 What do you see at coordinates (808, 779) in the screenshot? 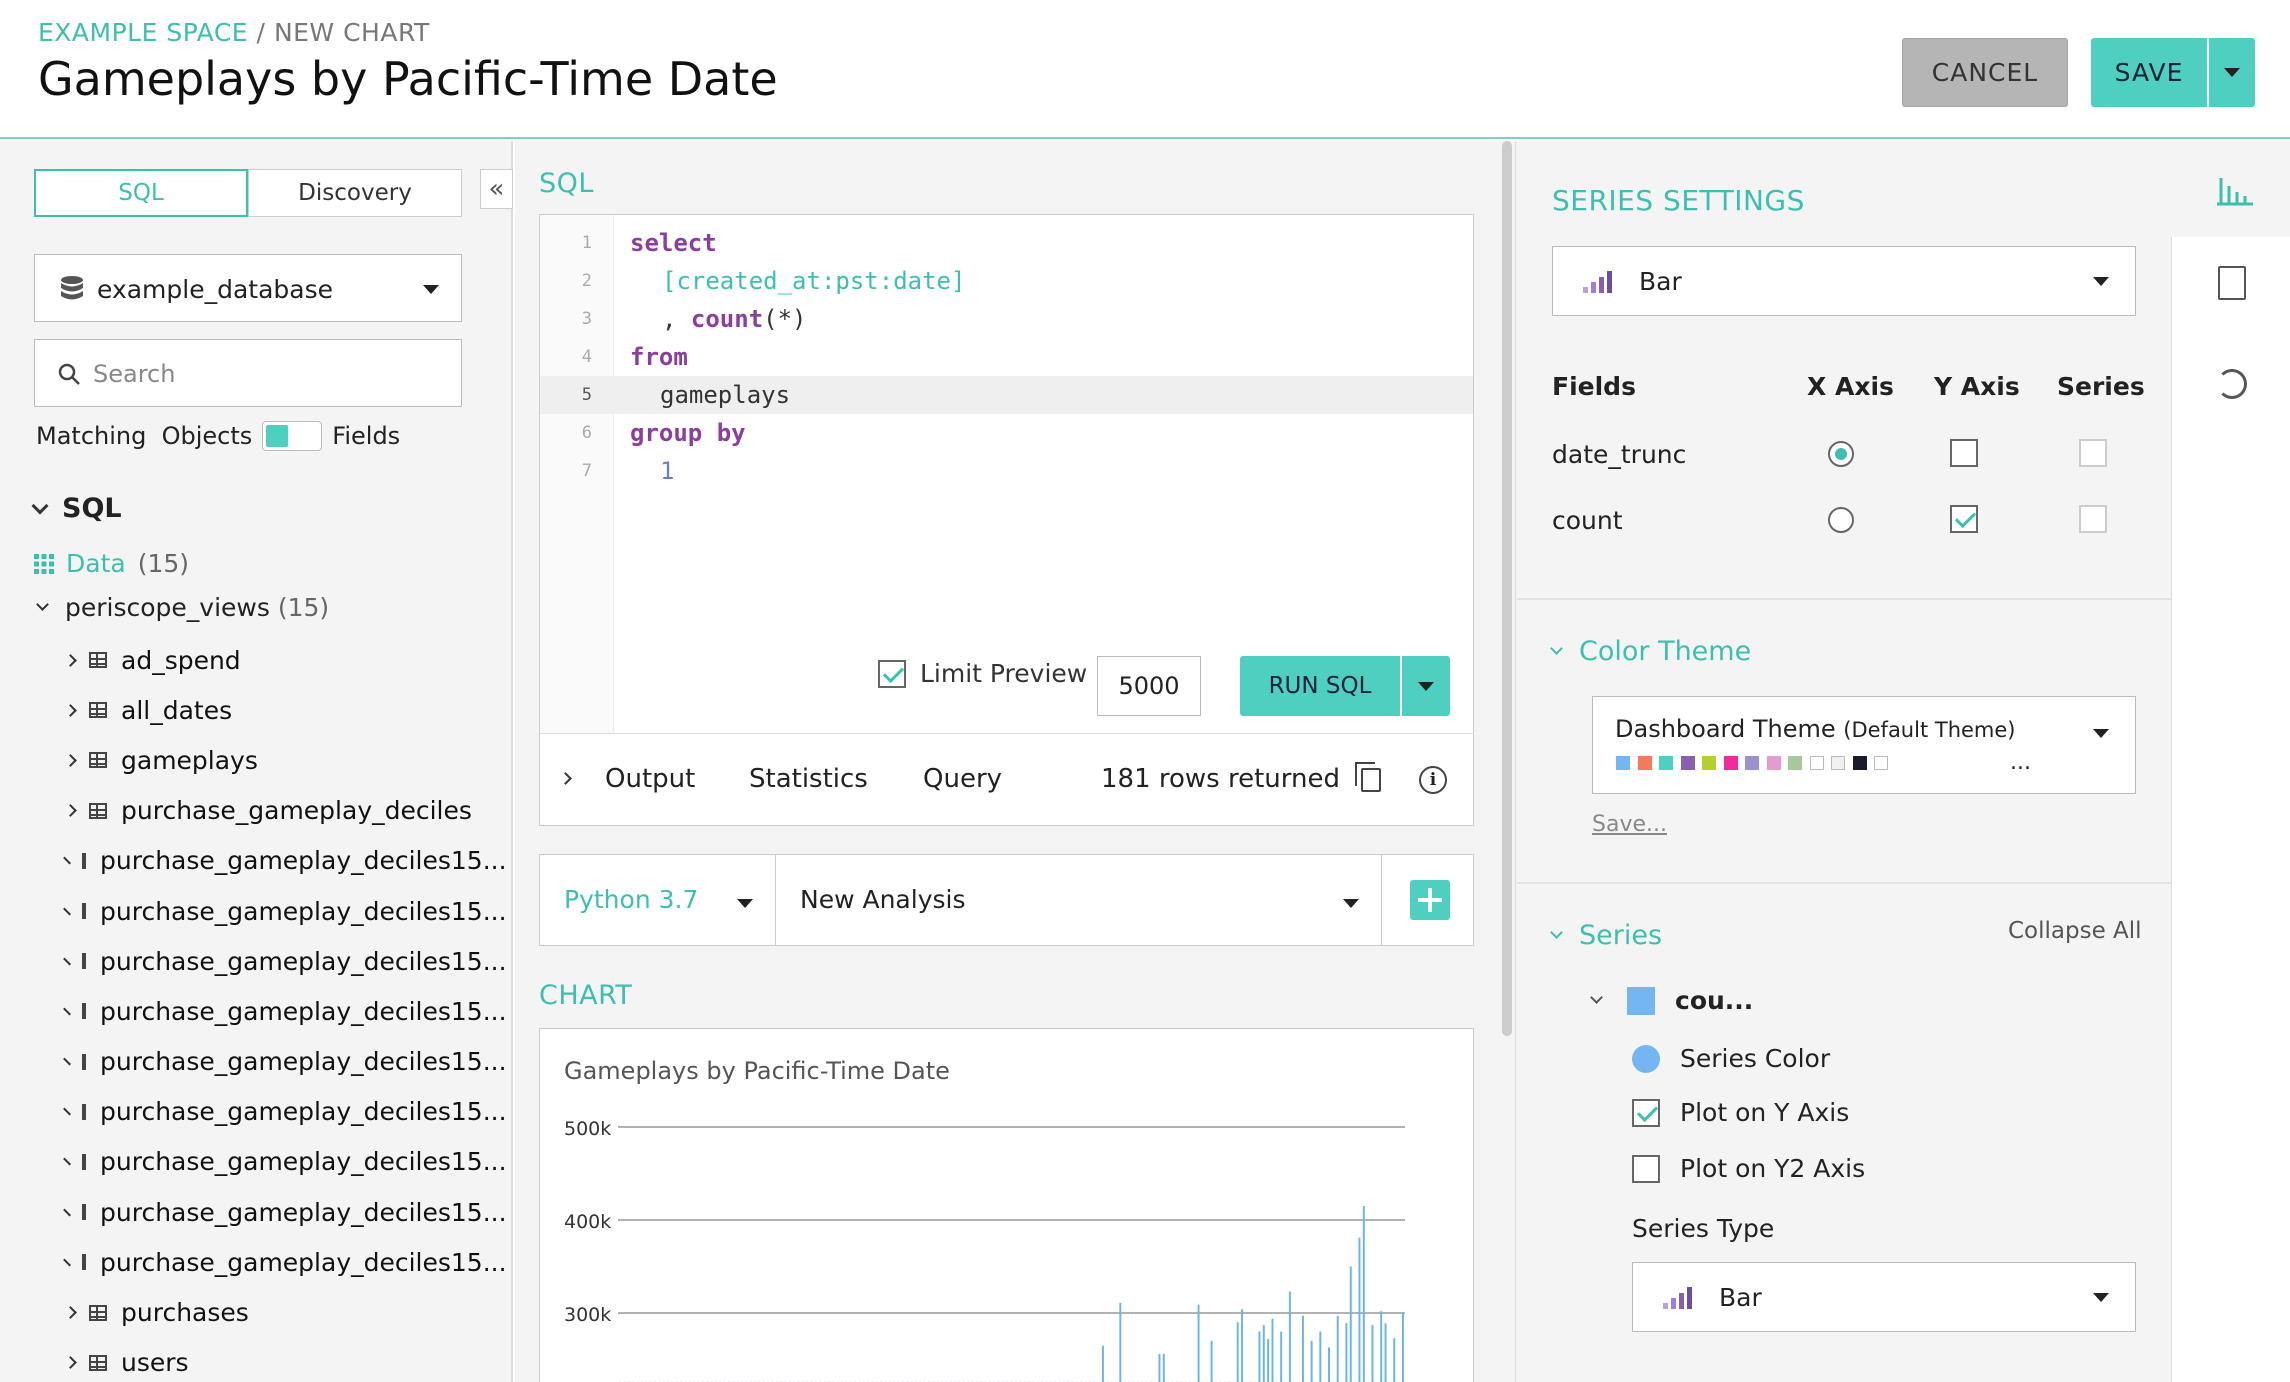
I see `tab-statistics: Statistics` at bounding box center [808, 779].